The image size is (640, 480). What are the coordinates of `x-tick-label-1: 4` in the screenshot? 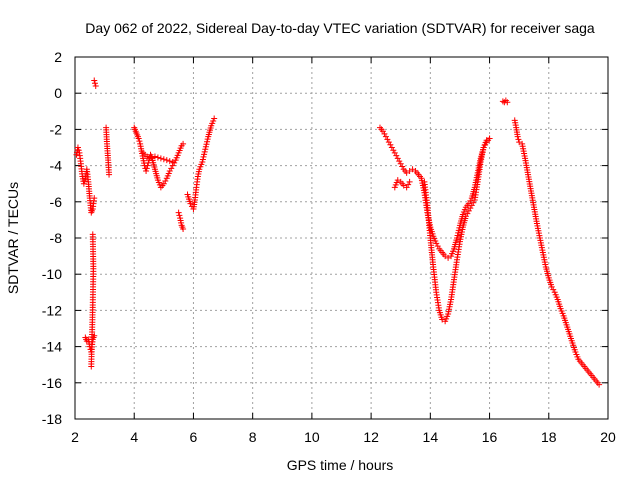 It's located at (134, 437).